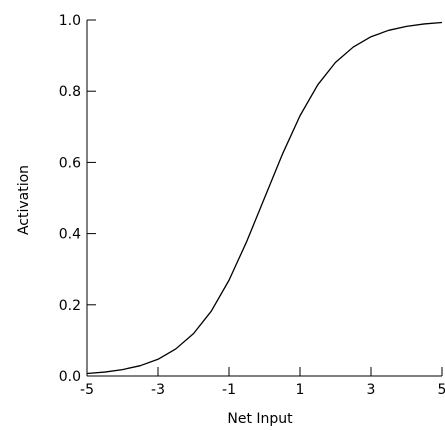 This screenshot has height=430, width=445. Describe the element at coordinates (371, 390) in the screenshot. I see `x-tick-label: 3` at that location.